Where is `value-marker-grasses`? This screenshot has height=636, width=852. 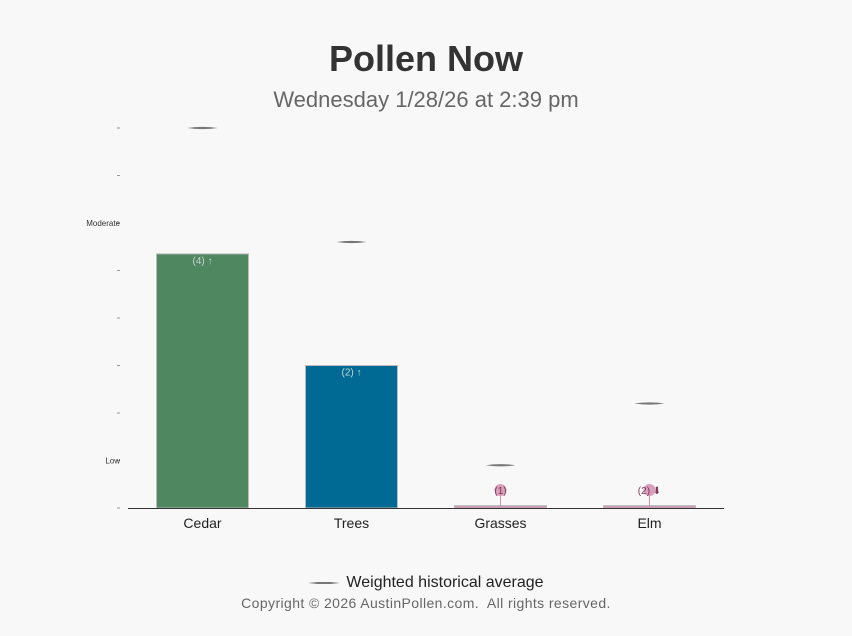
value-marker-grasses is located at coordinates (500, 490).